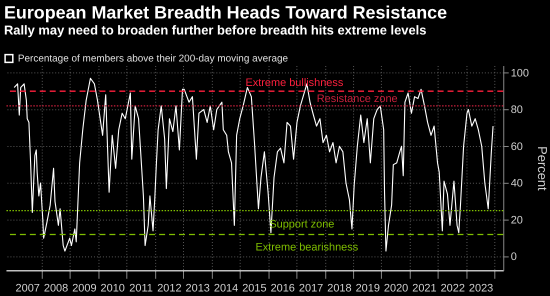 The image size is (550, 296). What do you see at coordinates (198, 288) in the screenshot?
I see `x-tick-label: 2013` at bounding box center [198, 288].